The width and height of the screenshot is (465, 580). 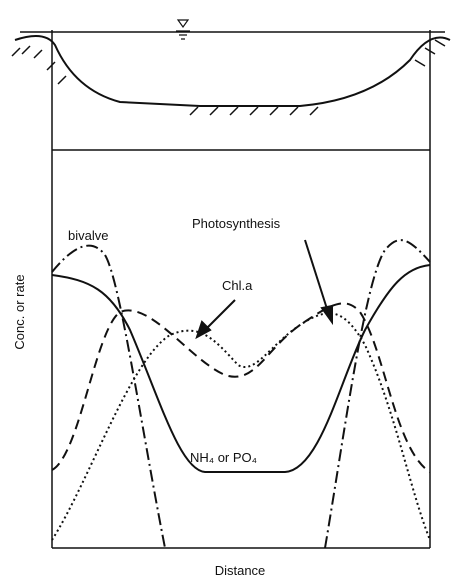 I want to click on nutrient-label: NH₄ or PO₄, so click(x=223, y=457).